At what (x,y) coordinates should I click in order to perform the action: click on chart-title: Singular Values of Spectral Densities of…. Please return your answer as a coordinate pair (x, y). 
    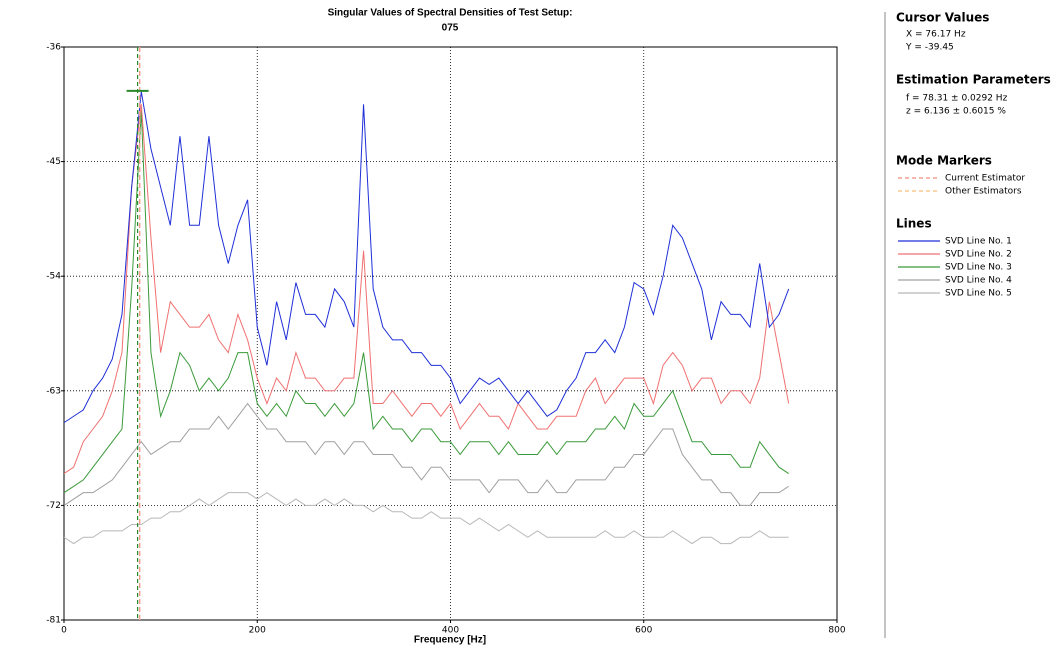
    Looking at the image, I should click on (450, 13).